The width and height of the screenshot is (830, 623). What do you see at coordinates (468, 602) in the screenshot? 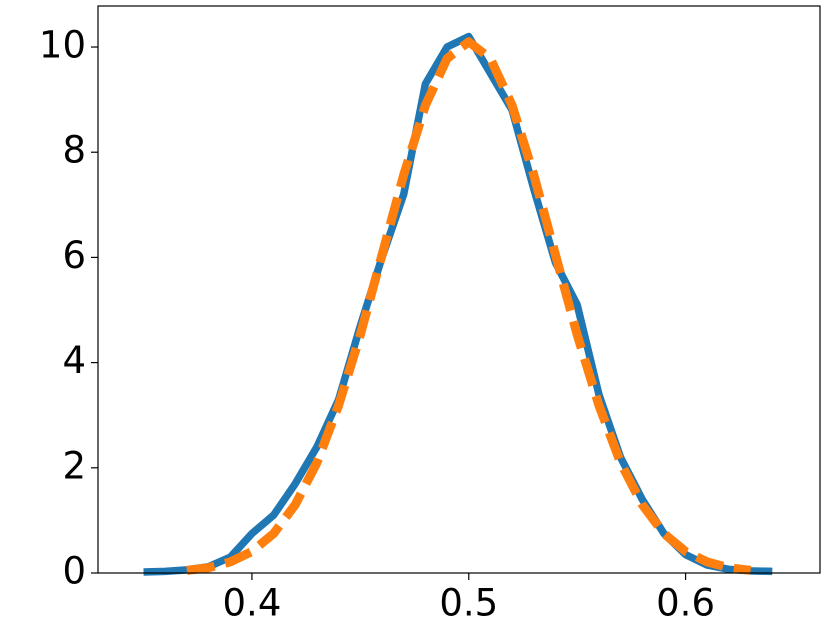
I see `x-tick-label: 0.5` at bounding box center [468, 602].